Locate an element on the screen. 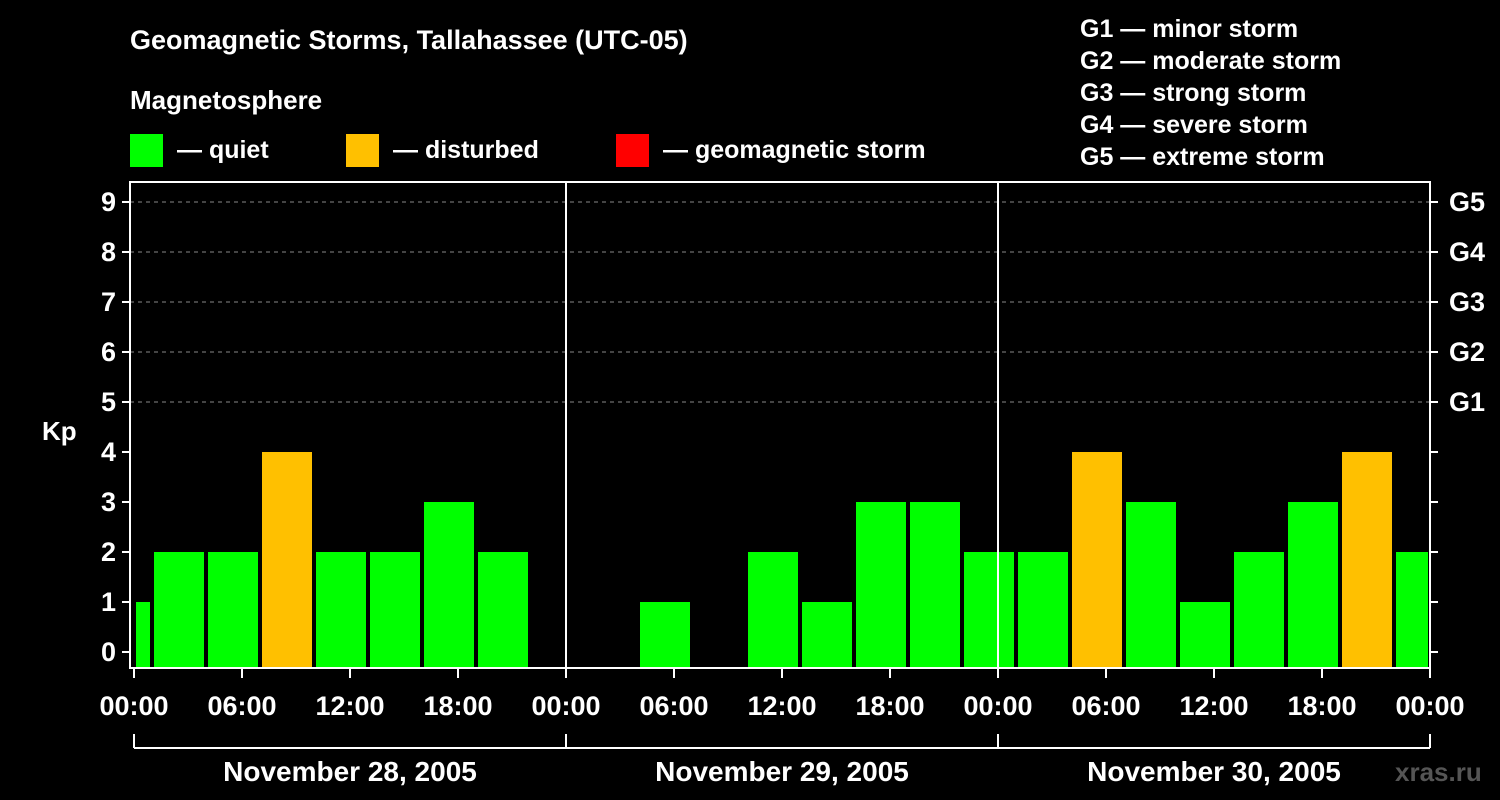 Image resolution: width=1500 pixels, height=800 pixels. storm-scale-entry: G4 — severe storm is located at coordinates (1194, 125).